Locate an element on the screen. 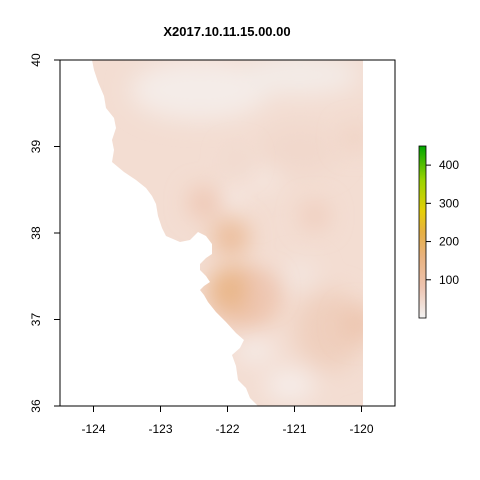 This screenshot has width=480, height=480. y-tick-label: 38 is located at coordinates (36, 233).